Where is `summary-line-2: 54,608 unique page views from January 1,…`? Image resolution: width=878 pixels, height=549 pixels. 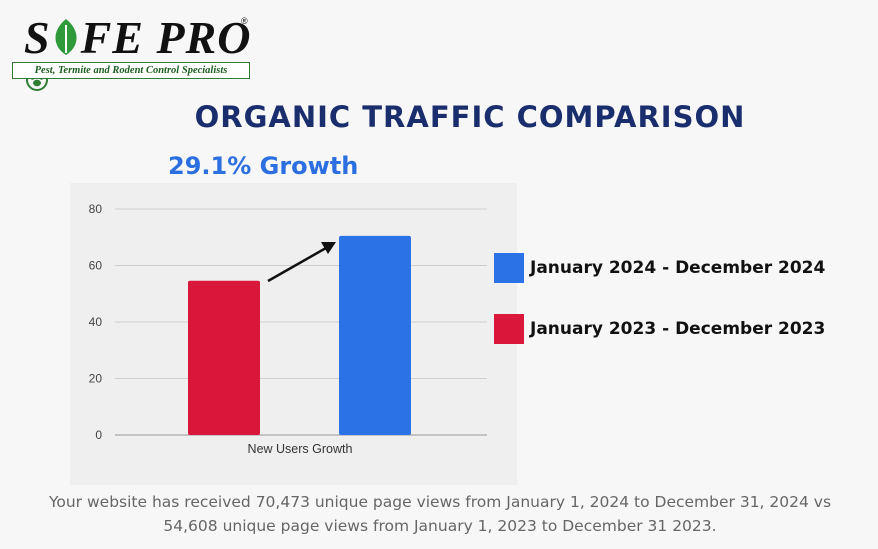
summary-line-2: 54,608 unique page views from January 1,… is located at coordinates (440, 526).